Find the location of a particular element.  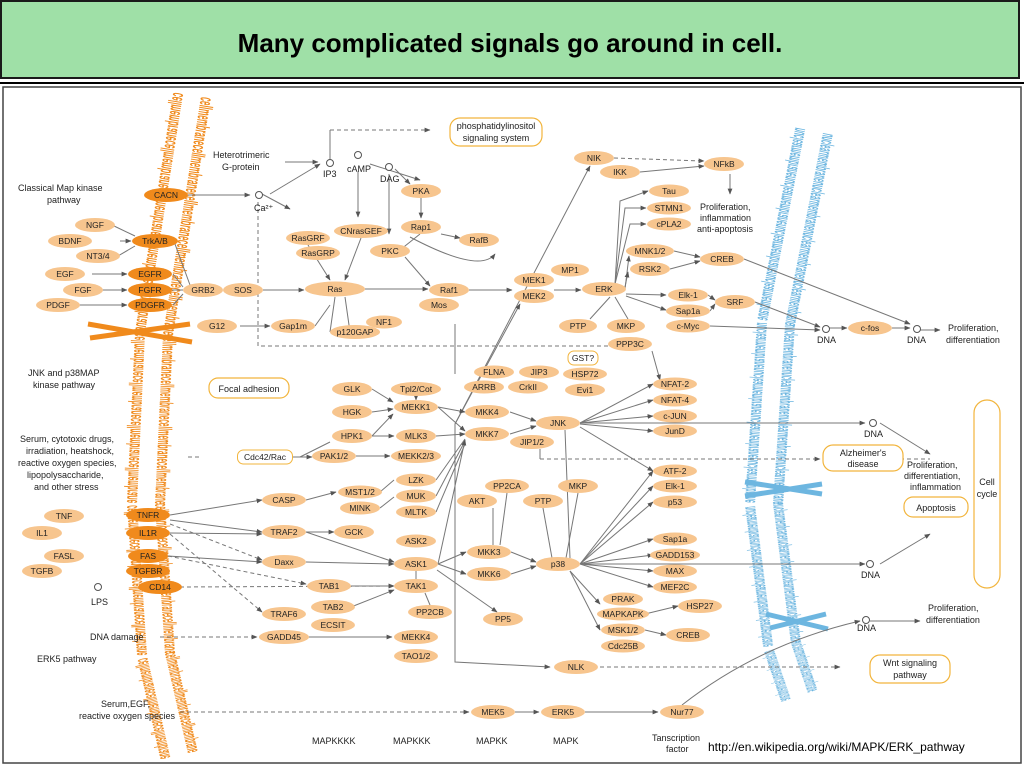

plain-node-shape is located at coordinates (583, 358).